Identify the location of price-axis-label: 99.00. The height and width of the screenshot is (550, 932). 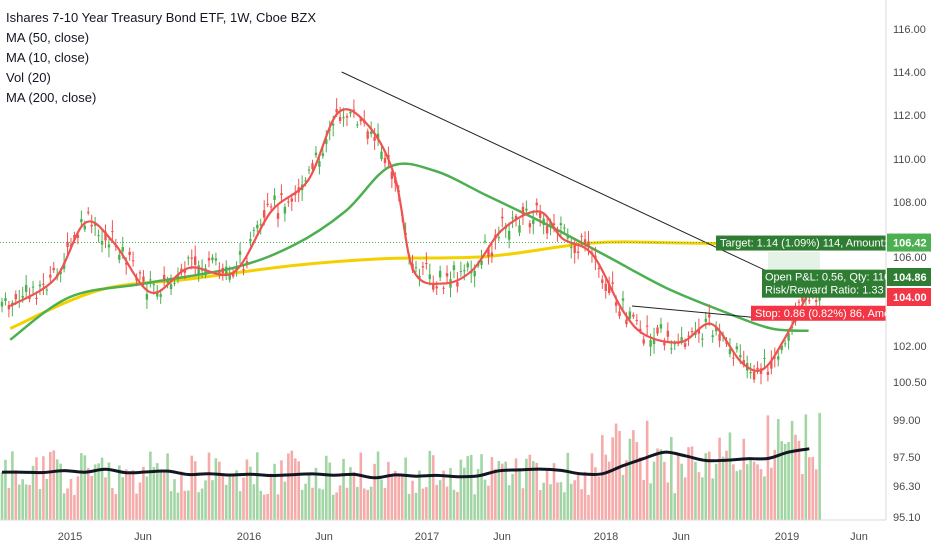
(907, 421).